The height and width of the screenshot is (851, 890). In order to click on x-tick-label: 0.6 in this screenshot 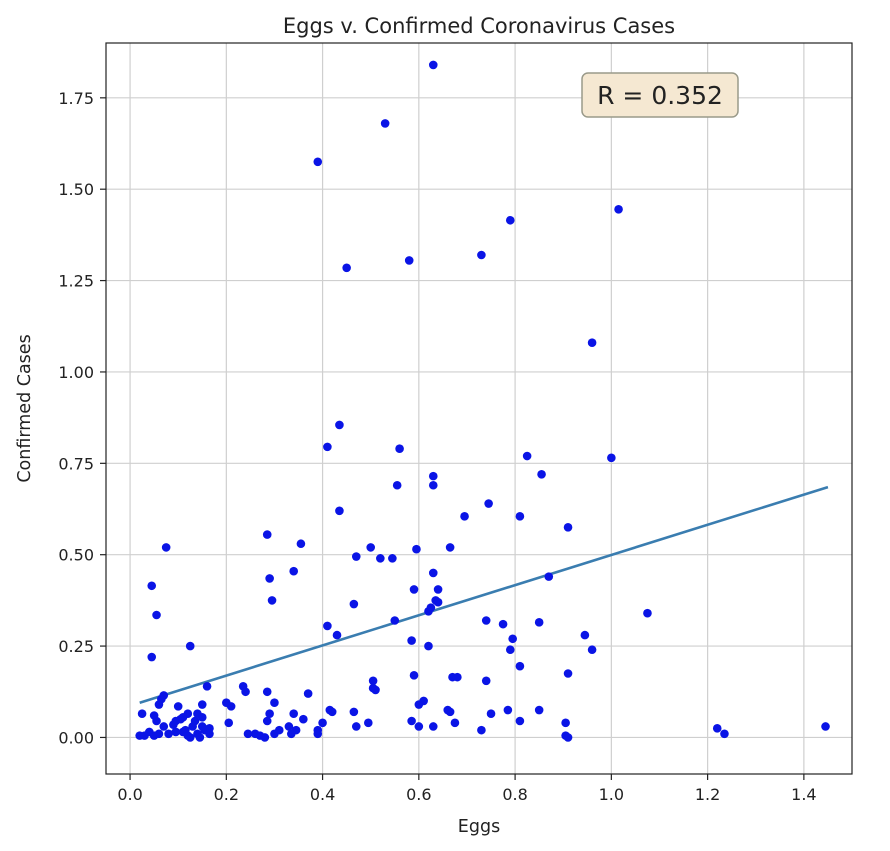, I will do `click(418, 794)`.